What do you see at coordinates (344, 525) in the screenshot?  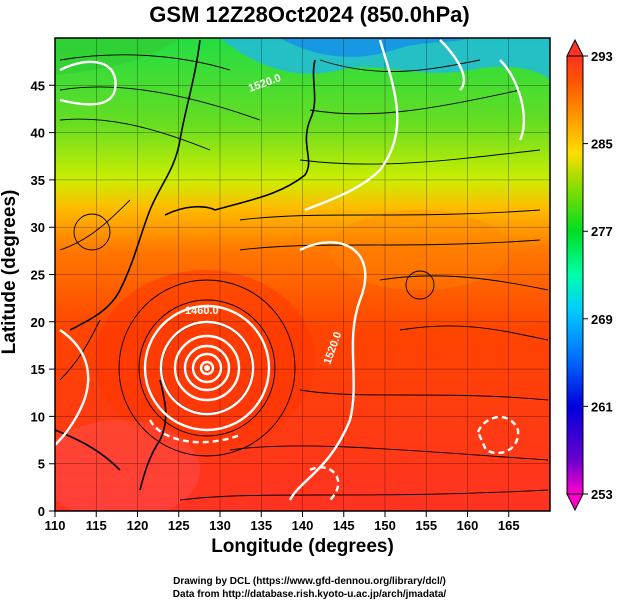 I see `x-tick-label: 145` at bounding box center [344, 525].